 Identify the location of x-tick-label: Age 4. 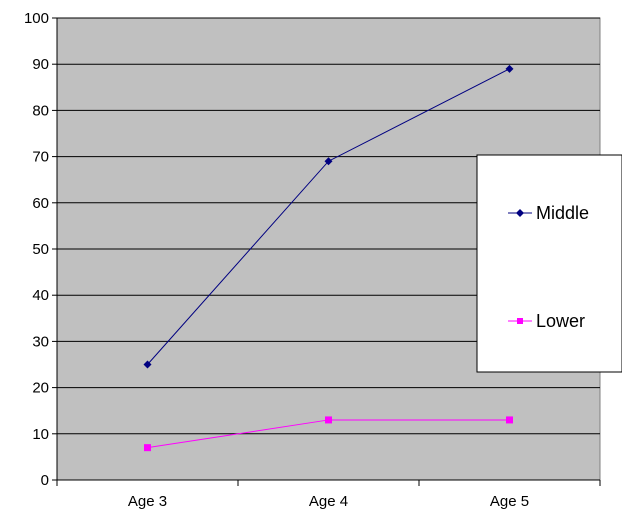
(328, 501).